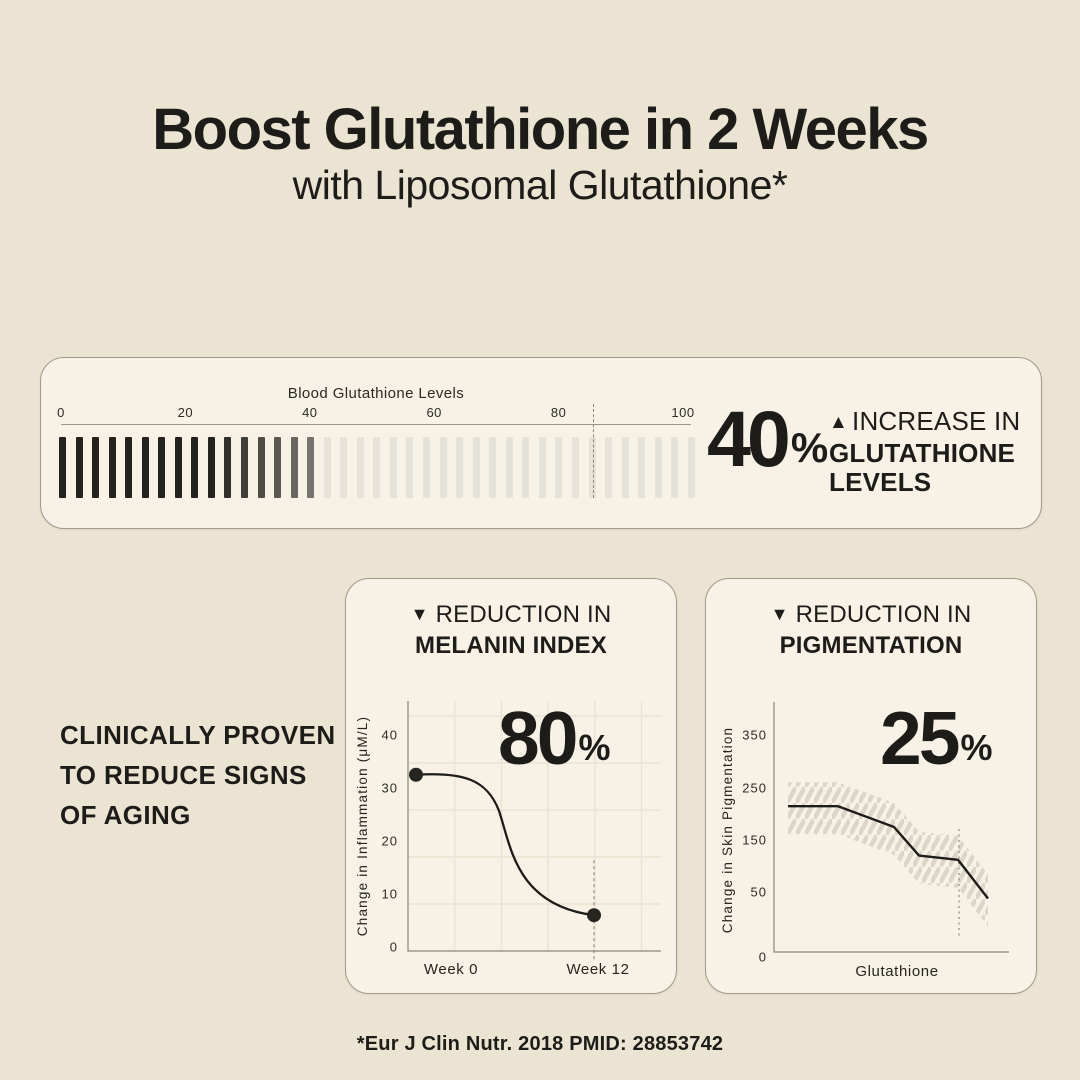 Image resolution: width=1080 pixels, height=1080 pixels. What do you see at coordinates (554, 738) in the screenshot?
I see `melanin-stat: 80 %` at bounding box center [554, 738].